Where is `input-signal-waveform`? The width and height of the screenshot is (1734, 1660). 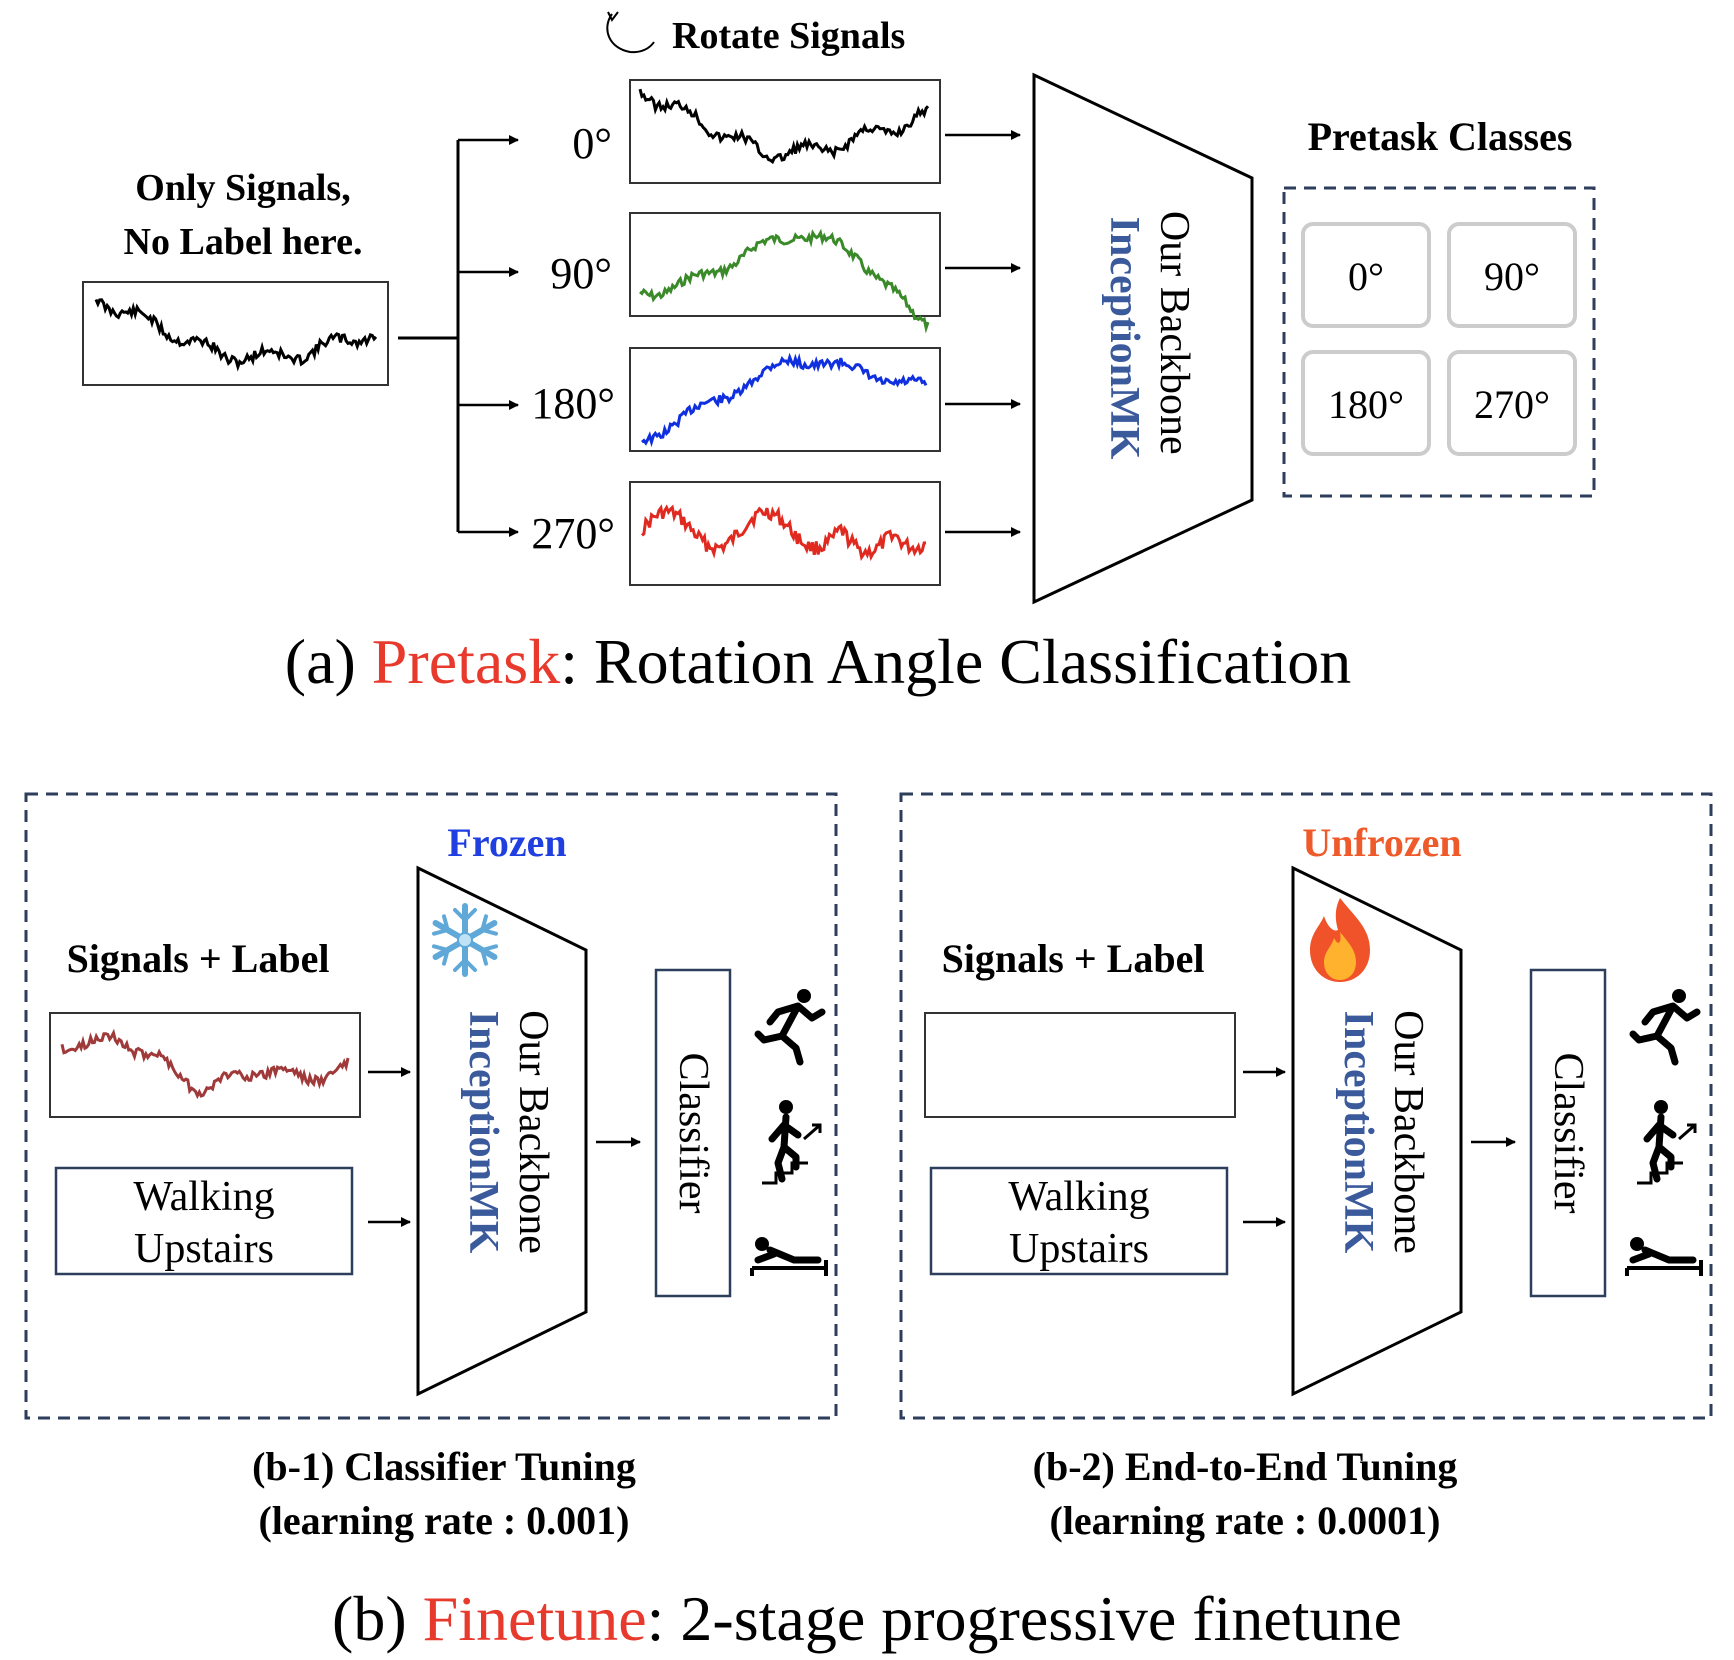 input-signal-waveform is located at coordinates (236, 335).